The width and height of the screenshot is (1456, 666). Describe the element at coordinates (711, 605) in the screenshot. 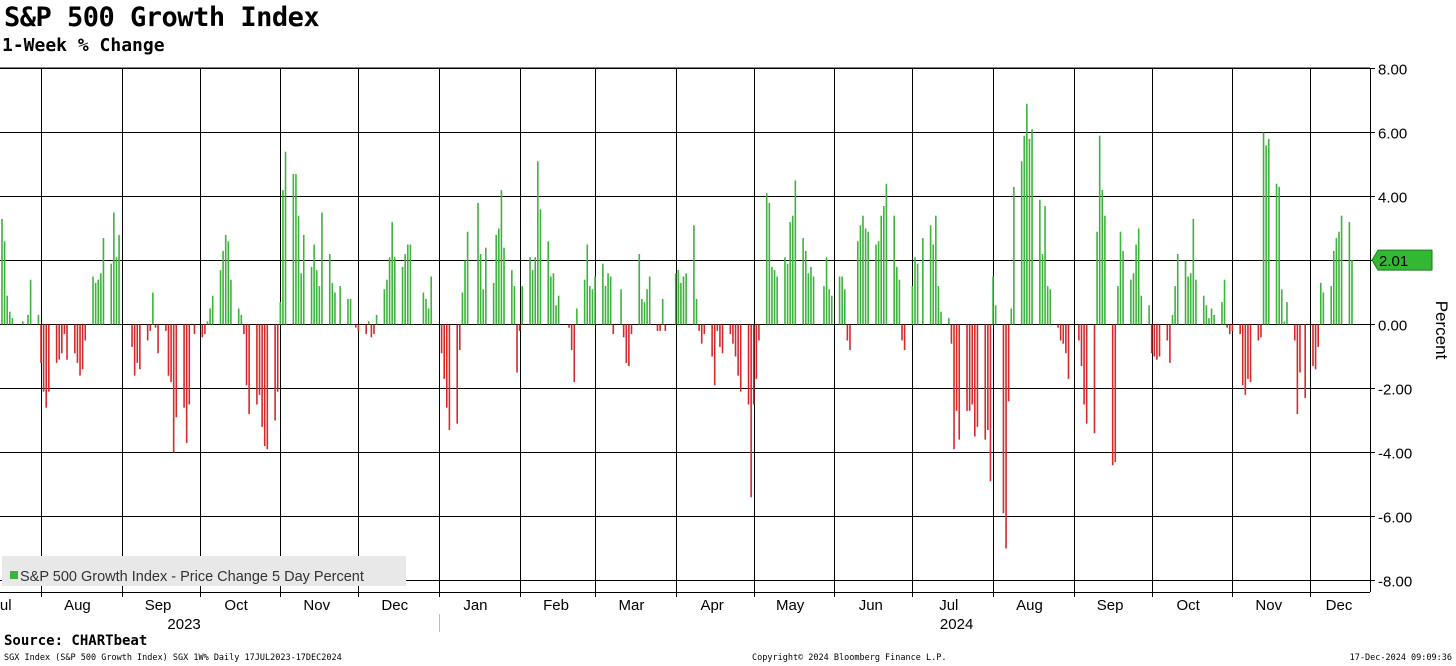

I see `x-tick-label: Apr` at that location.